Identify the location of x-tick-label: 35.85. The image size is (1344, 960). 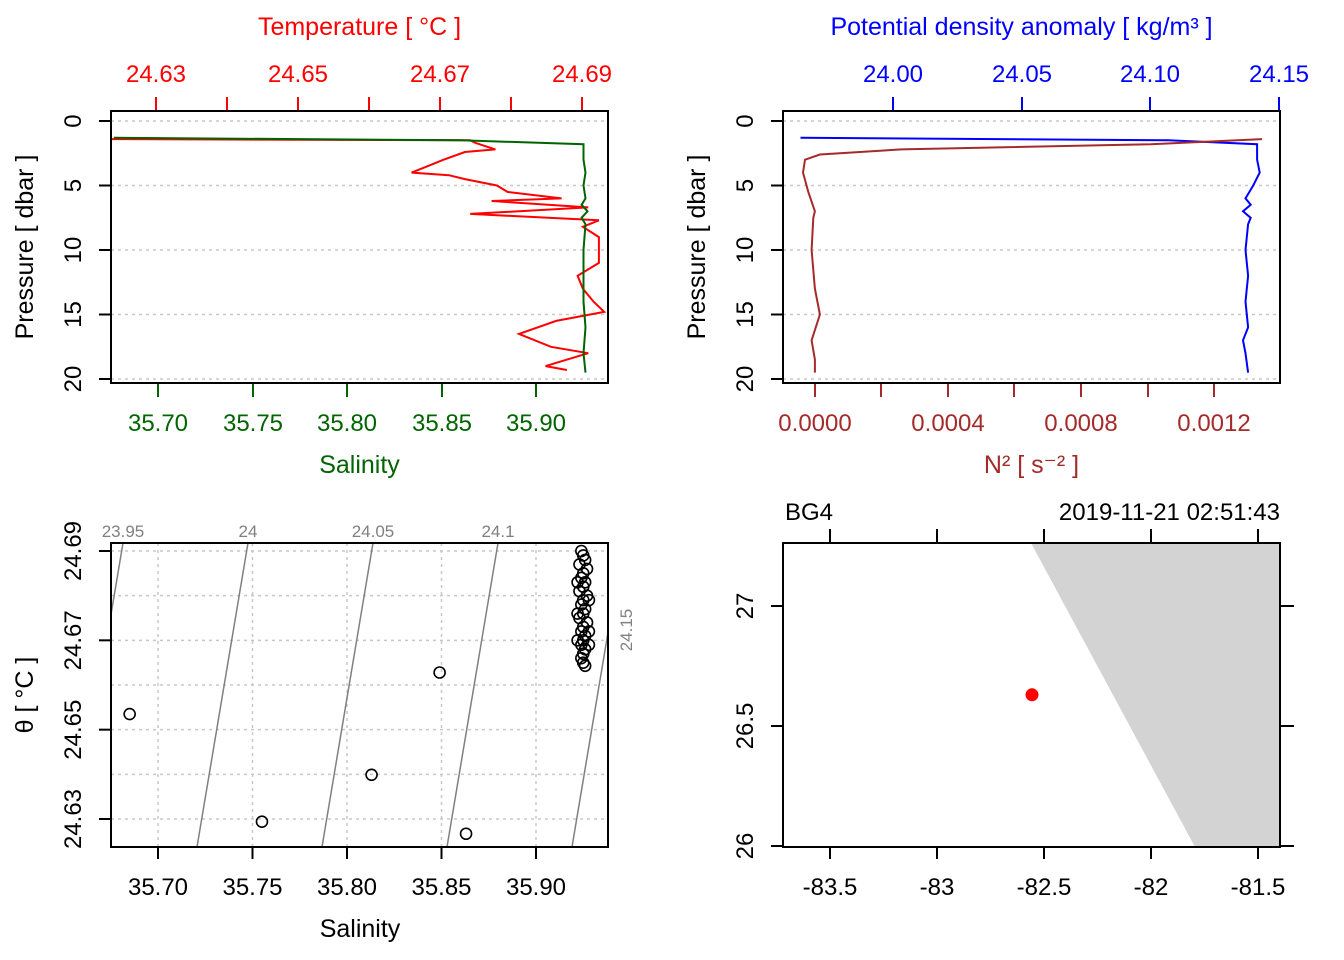
(441, 887).